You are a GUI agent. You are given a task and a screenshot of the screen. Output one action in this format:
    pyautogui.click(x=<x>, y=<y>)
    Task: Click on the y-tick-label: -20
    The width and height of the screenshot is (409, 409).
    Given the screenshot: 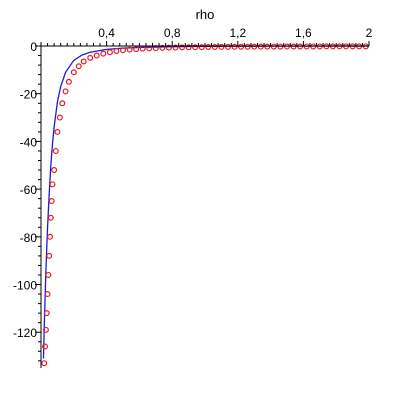 What is the action you would take?
    pyautogui.click(x=29, y=95)
    